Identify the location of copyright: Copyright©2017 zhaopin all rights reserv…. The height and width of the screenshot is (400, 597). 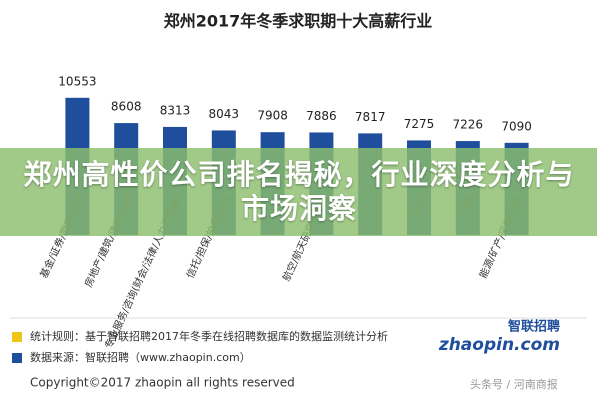
(162, 383).